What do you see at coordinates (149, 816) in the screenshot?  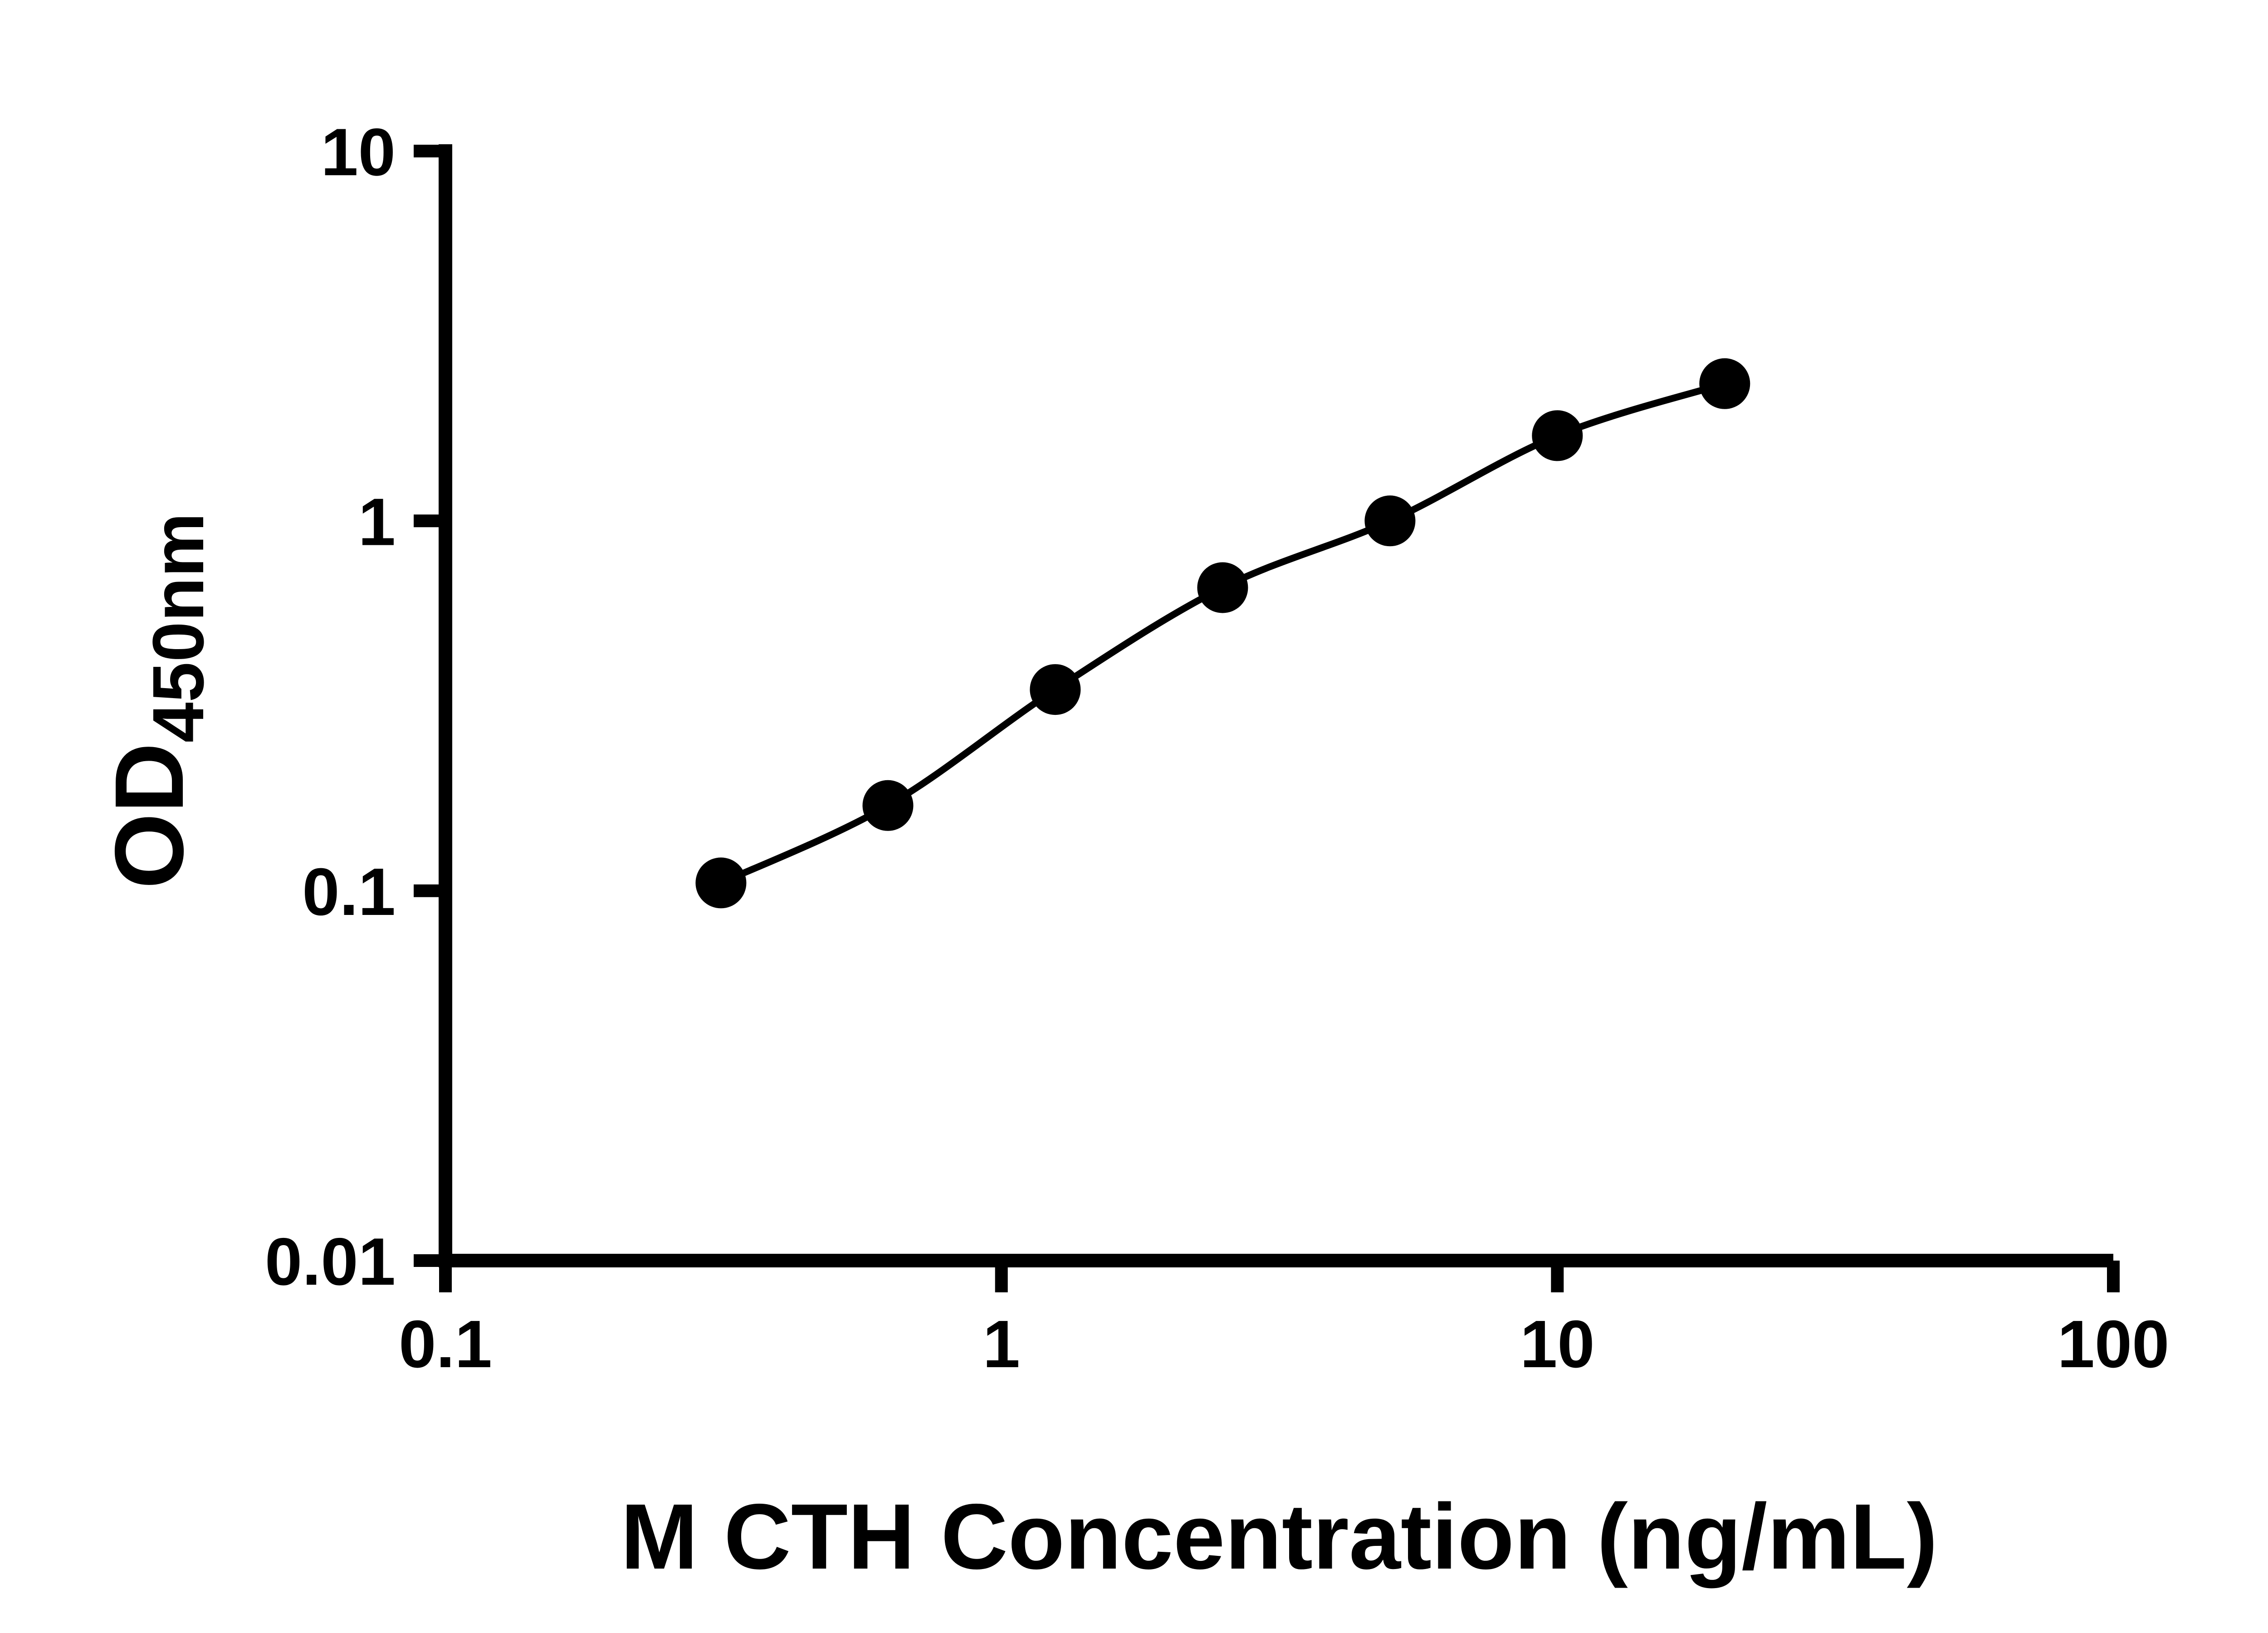 I see `y-axis-title-main: OD` at bounding box center [149, 816].